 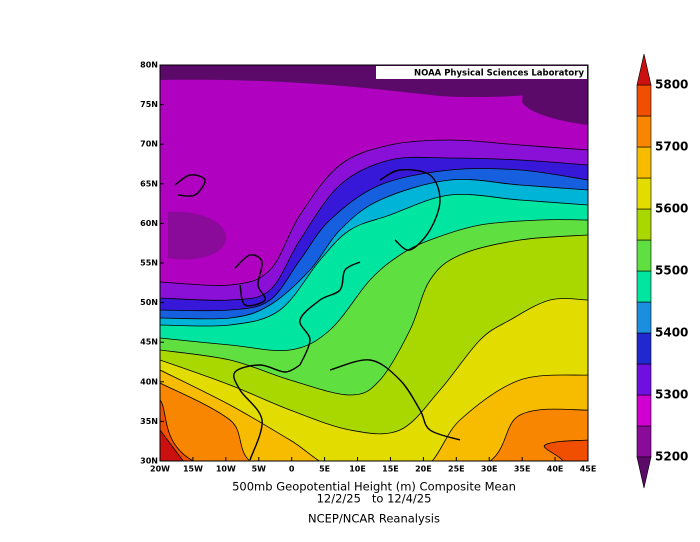 What do you see at coordinates (149, 183) in the screenshot?
I see `lat-label: 65N` at bounding box center [149, 183].